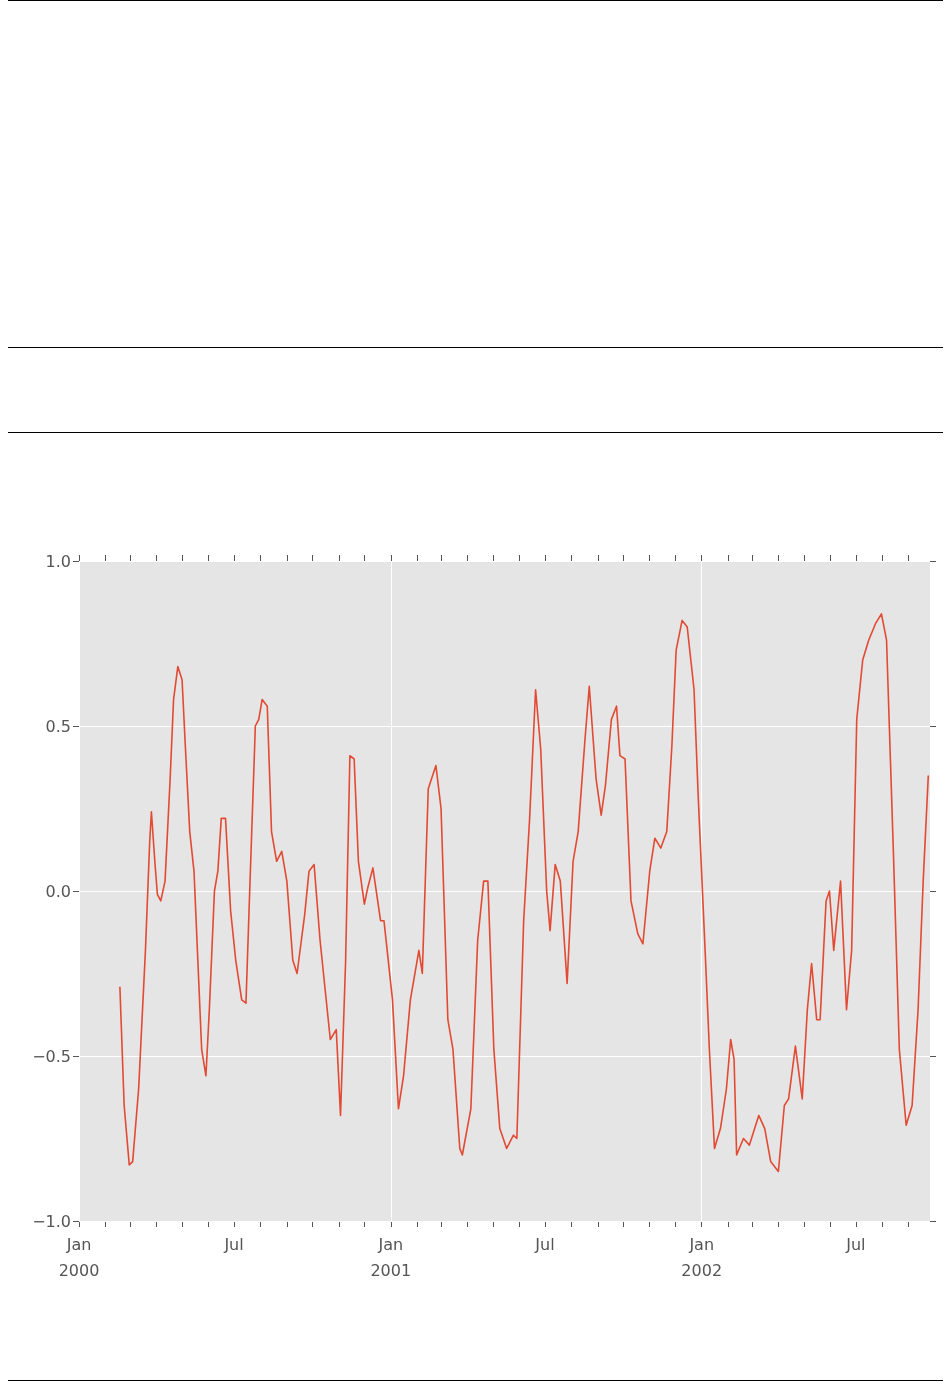  What do you see at coordinates (391, 1257) in the screenshot?
I see `x-tick-label: Jan 2001` at bounding box center [391, 1257].